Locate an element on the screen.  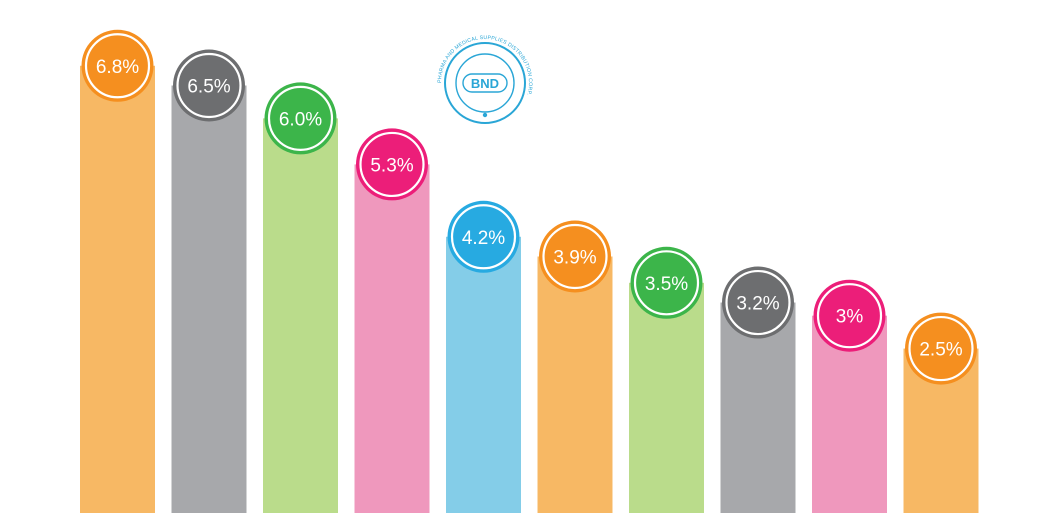
value-bubble: 3.9% is located at coordinates (575, 256).